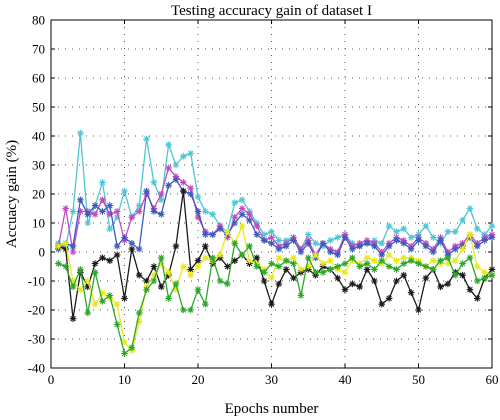 Image resolution: width=500 pixels, height=420 pixels. Describe the element at coordinates (36, 368) in the screenshot. I see `y-tick-label: -40` at that location.